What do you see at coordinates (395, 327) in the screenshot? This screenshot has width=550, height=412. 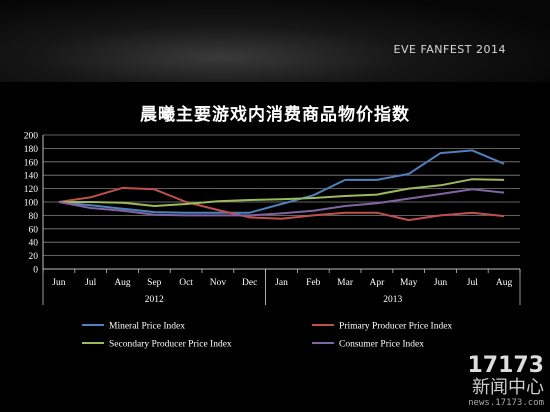 I see `legend-label: Primary Producer Price Index` at bounding box center [395, 327].